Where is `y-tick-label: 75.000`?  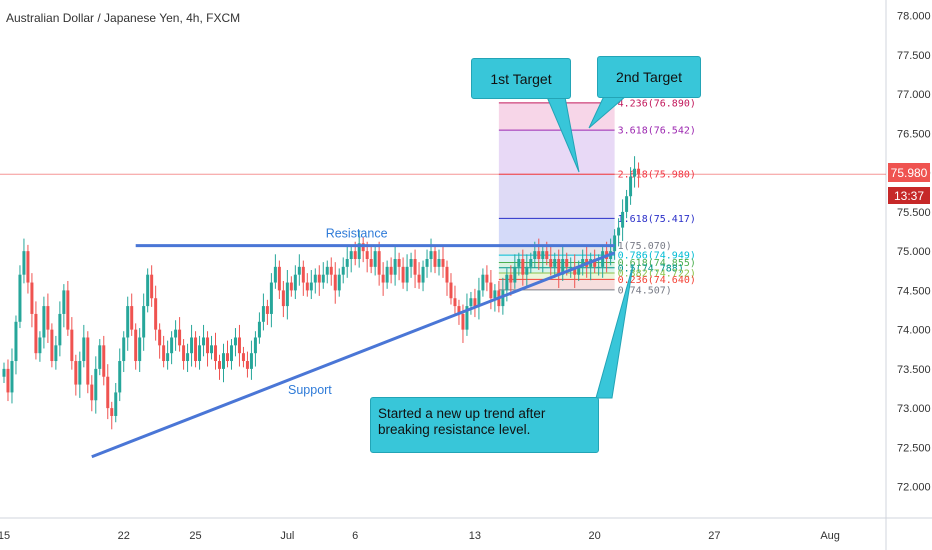 y-tick-label: 75.000 is located at coordinates (914, 252).